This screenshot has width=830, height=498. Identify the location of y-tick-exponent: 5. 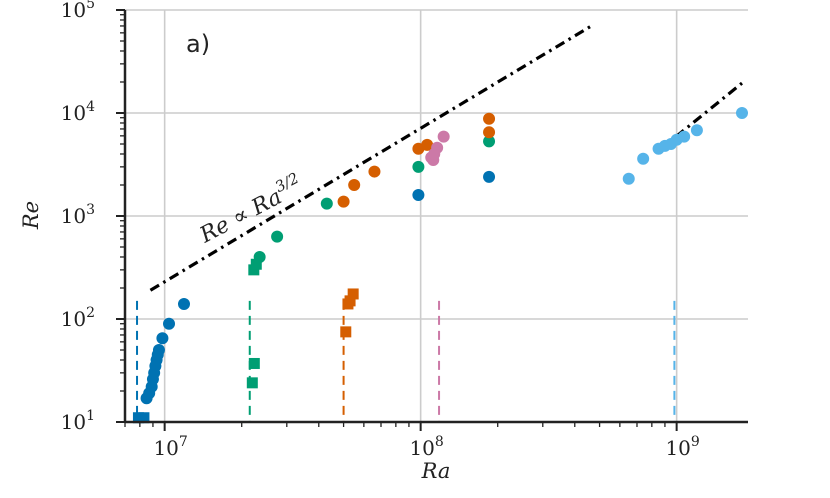
(90, 6).